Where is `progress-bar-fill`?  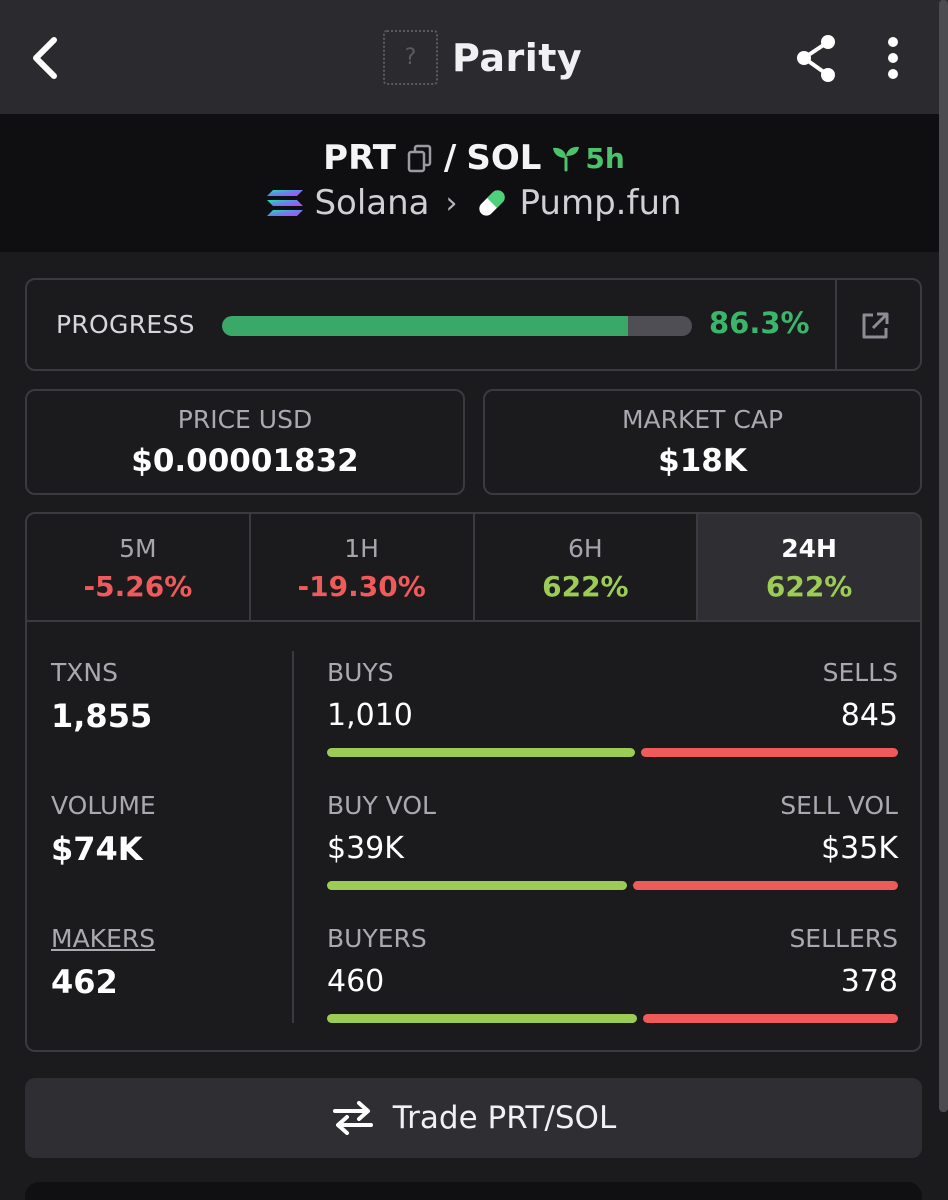
progress-bar-fill is located at coordinates (425, 326).